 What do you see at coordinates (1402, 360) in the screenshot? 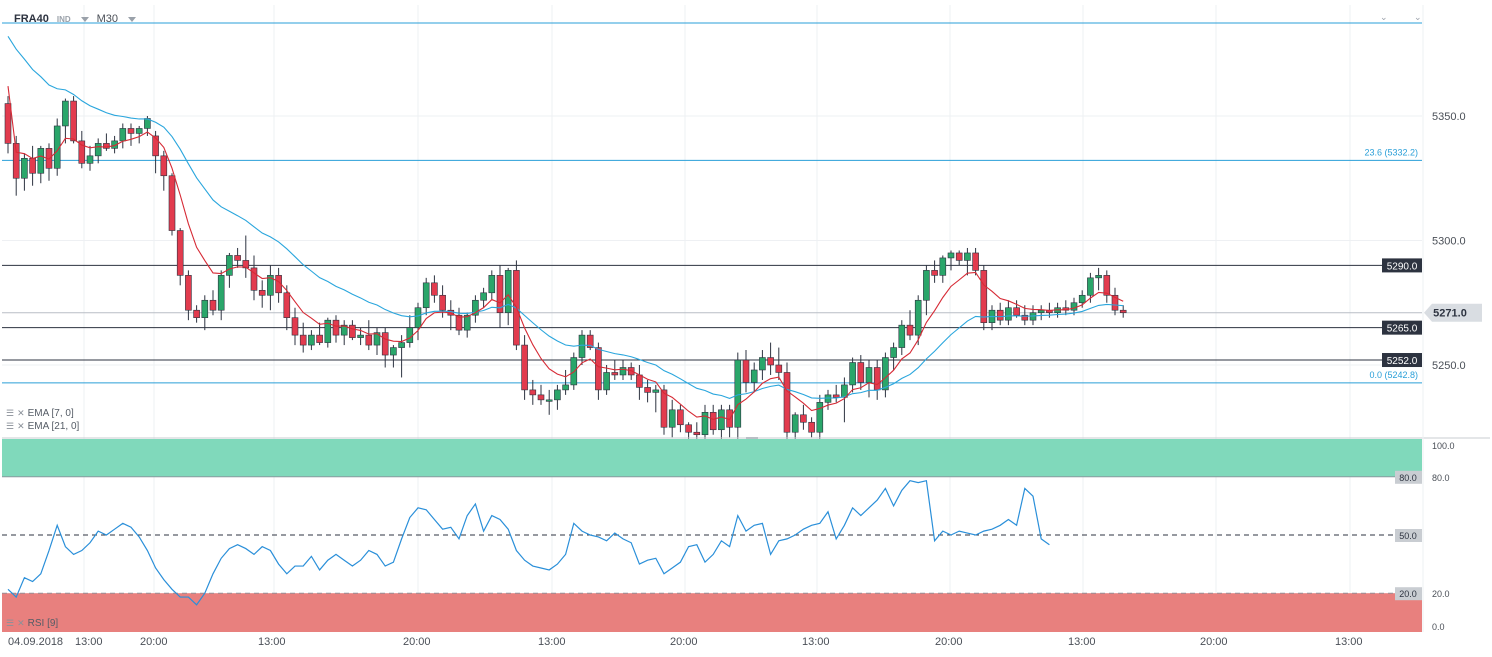
I see `level-price-tag` at bounding box center [1402, 360].